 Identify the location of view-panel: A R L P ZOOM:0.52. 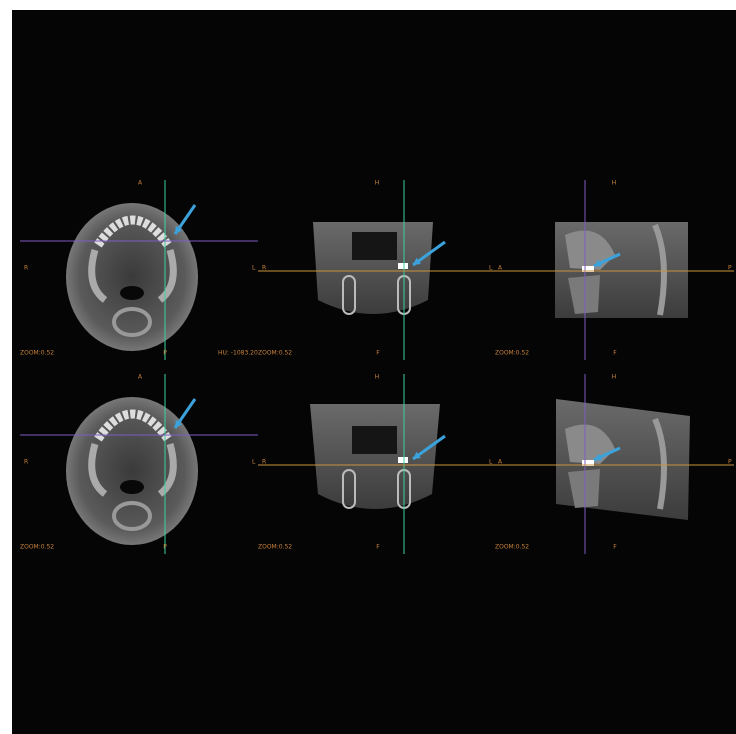
(139, 464).